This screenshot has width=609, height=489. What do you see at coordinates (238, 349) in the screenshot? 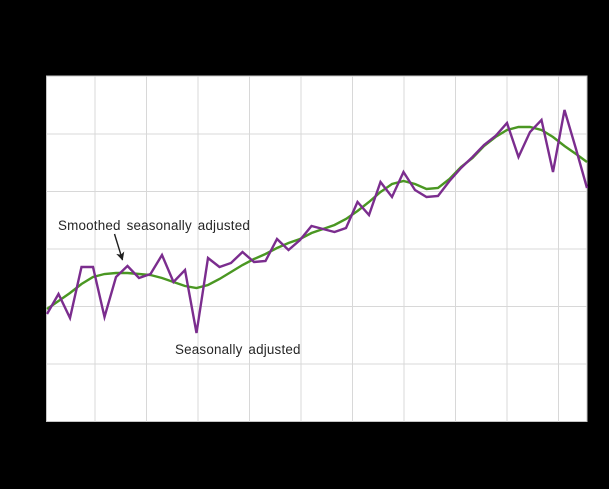
I see `annotation-seasonally-label: Seasonally adjusted` at bounding box center [238, 349].